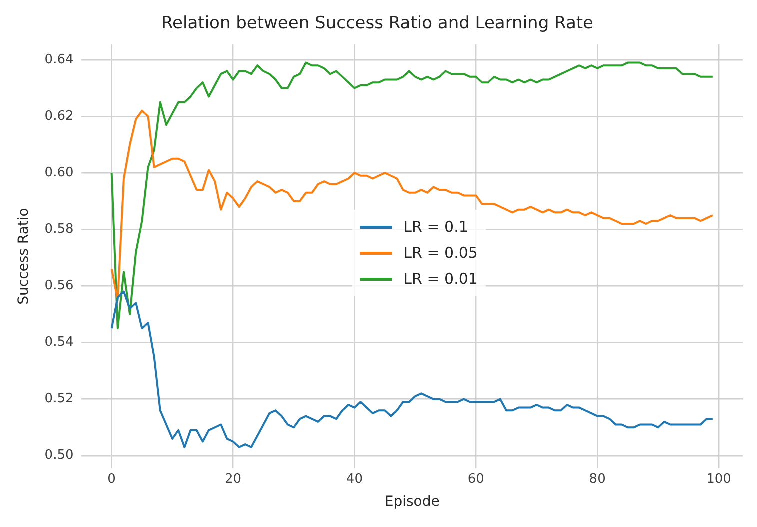 This screenshot has height=527, width=757. What do you see at coordinates (412, 502) in the screenshot?
I see `x-axis-title: Episode` at bounding box center [412, 502].